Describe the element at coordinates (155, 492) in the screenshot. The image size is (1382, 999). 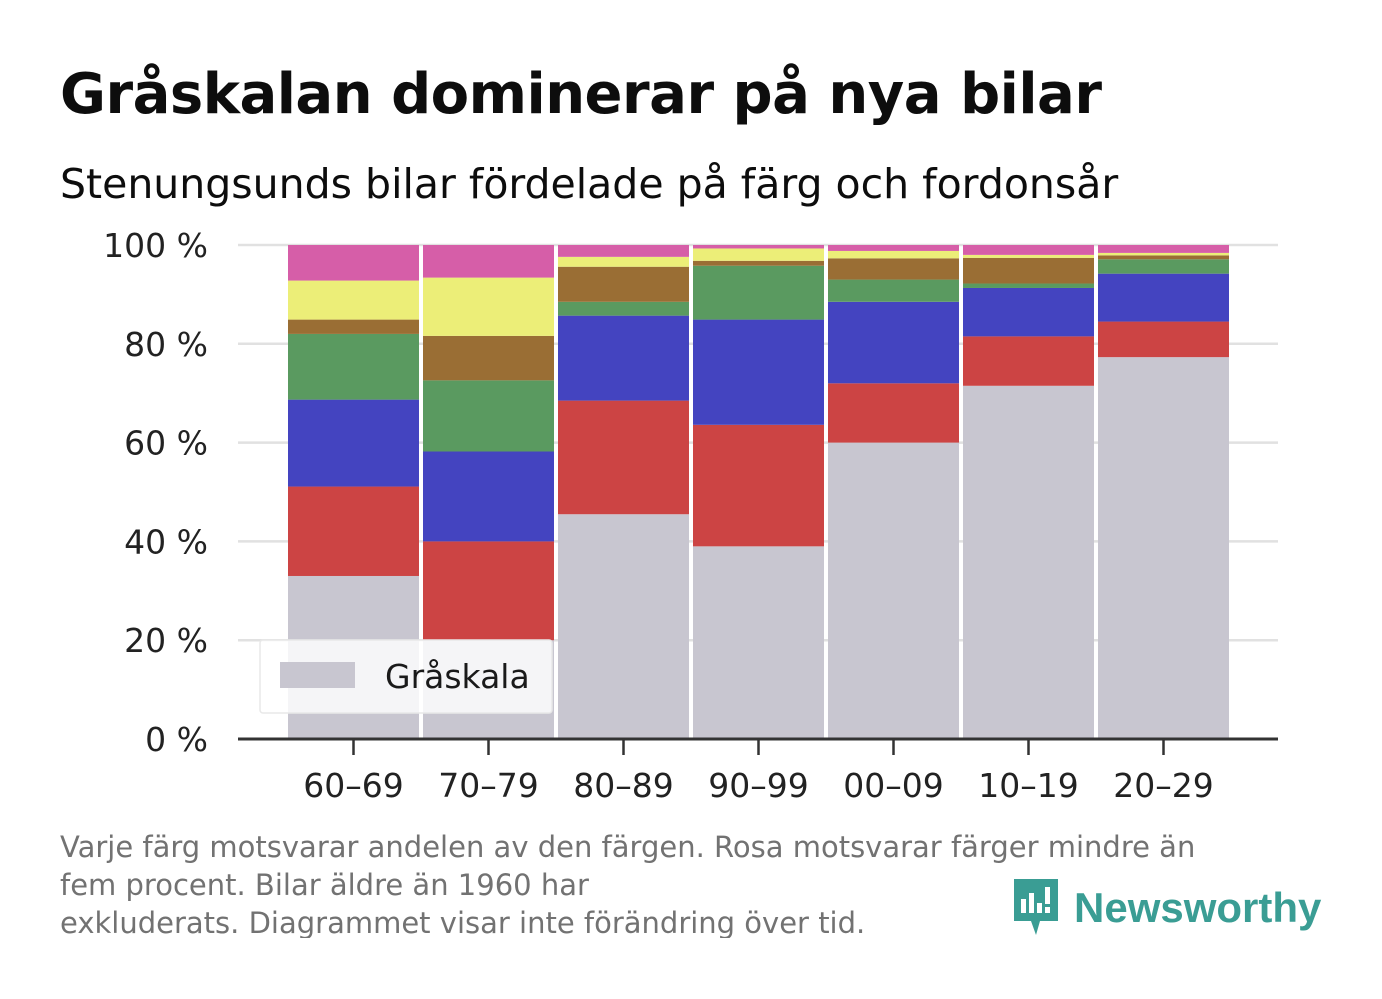
I see `y-axis-ticks: 0 % 20 % 40 % 60 % 80 % 100 %` at that location.